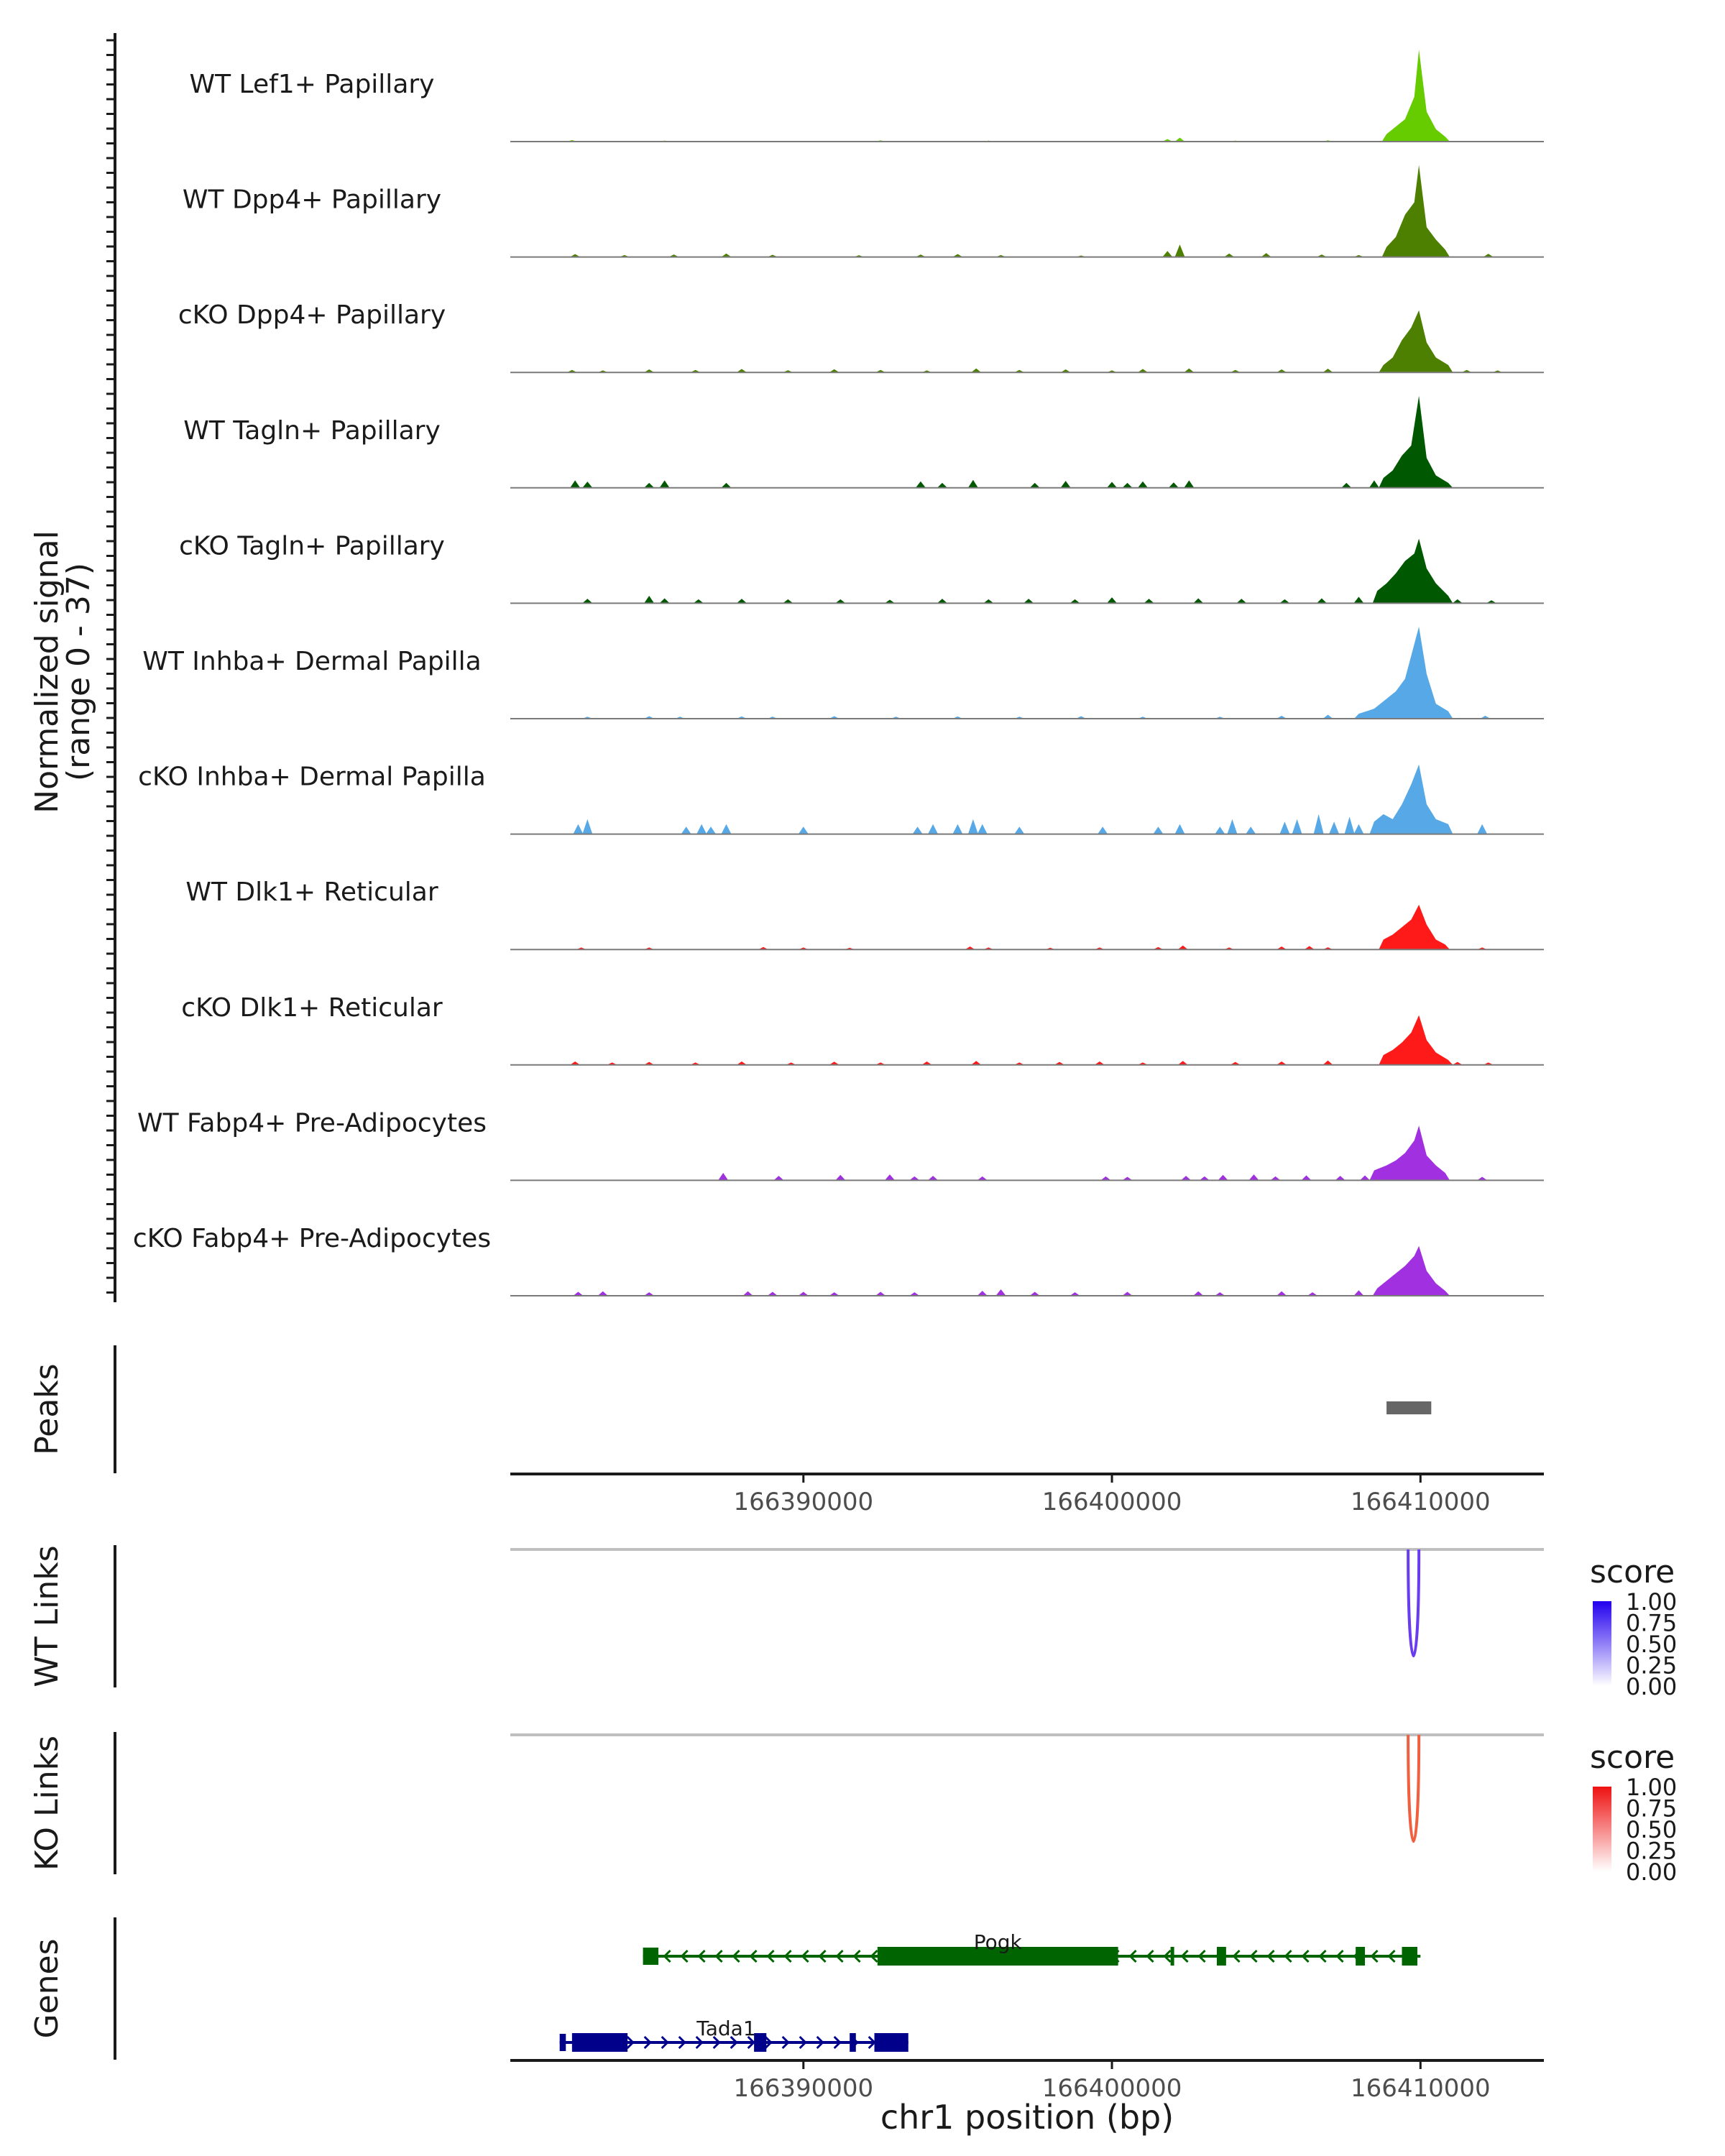 The image size is (1725, 2156). What do you see at coordinates (1651, 1686) in the screenshot?
I see `legend-tick-label: 0.00` at bounding box center [1651, 1686].